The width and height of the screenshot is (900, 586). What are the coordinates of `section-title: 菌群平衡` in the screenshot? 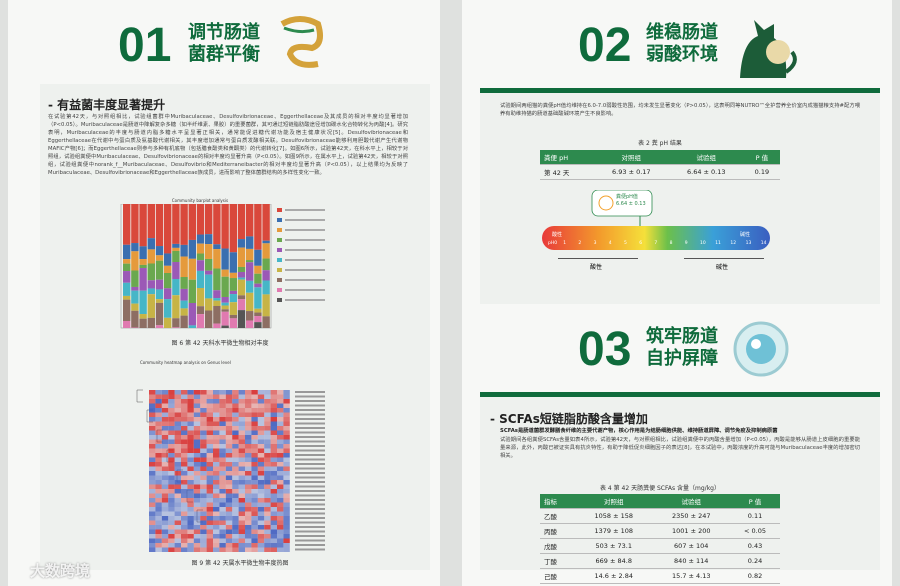 It's located at (224, 54).